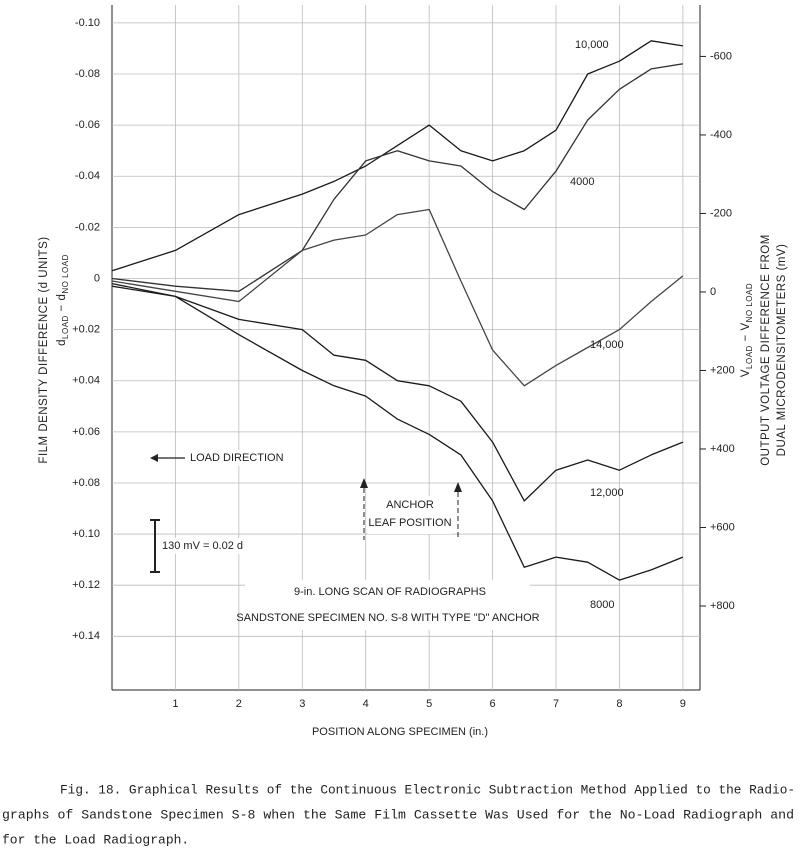  I want to click on x-tick-label: 6, so click(493, 704).